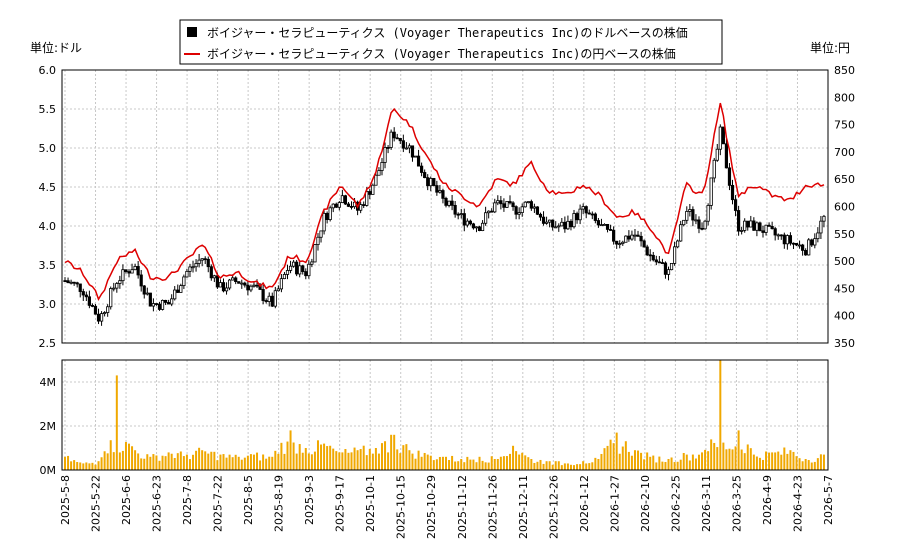 Image resolution: width=900 pixels, height=550 pixels. I want to click on x-tick-label: 2026-5-7, so click(828, 500).